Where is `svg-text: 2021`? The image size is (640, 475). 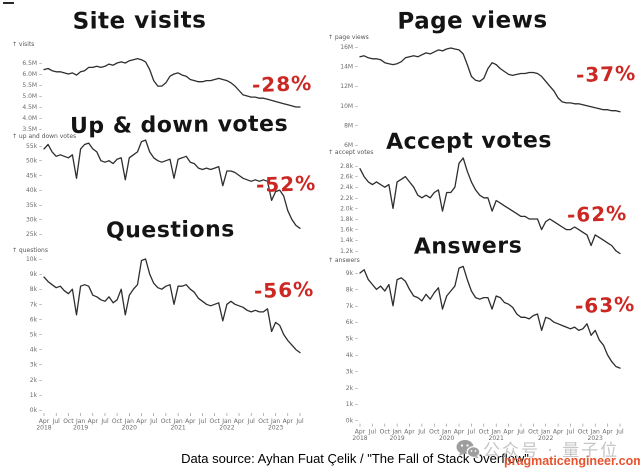
svg-text: 2021 is located at coordinates (496, 438).